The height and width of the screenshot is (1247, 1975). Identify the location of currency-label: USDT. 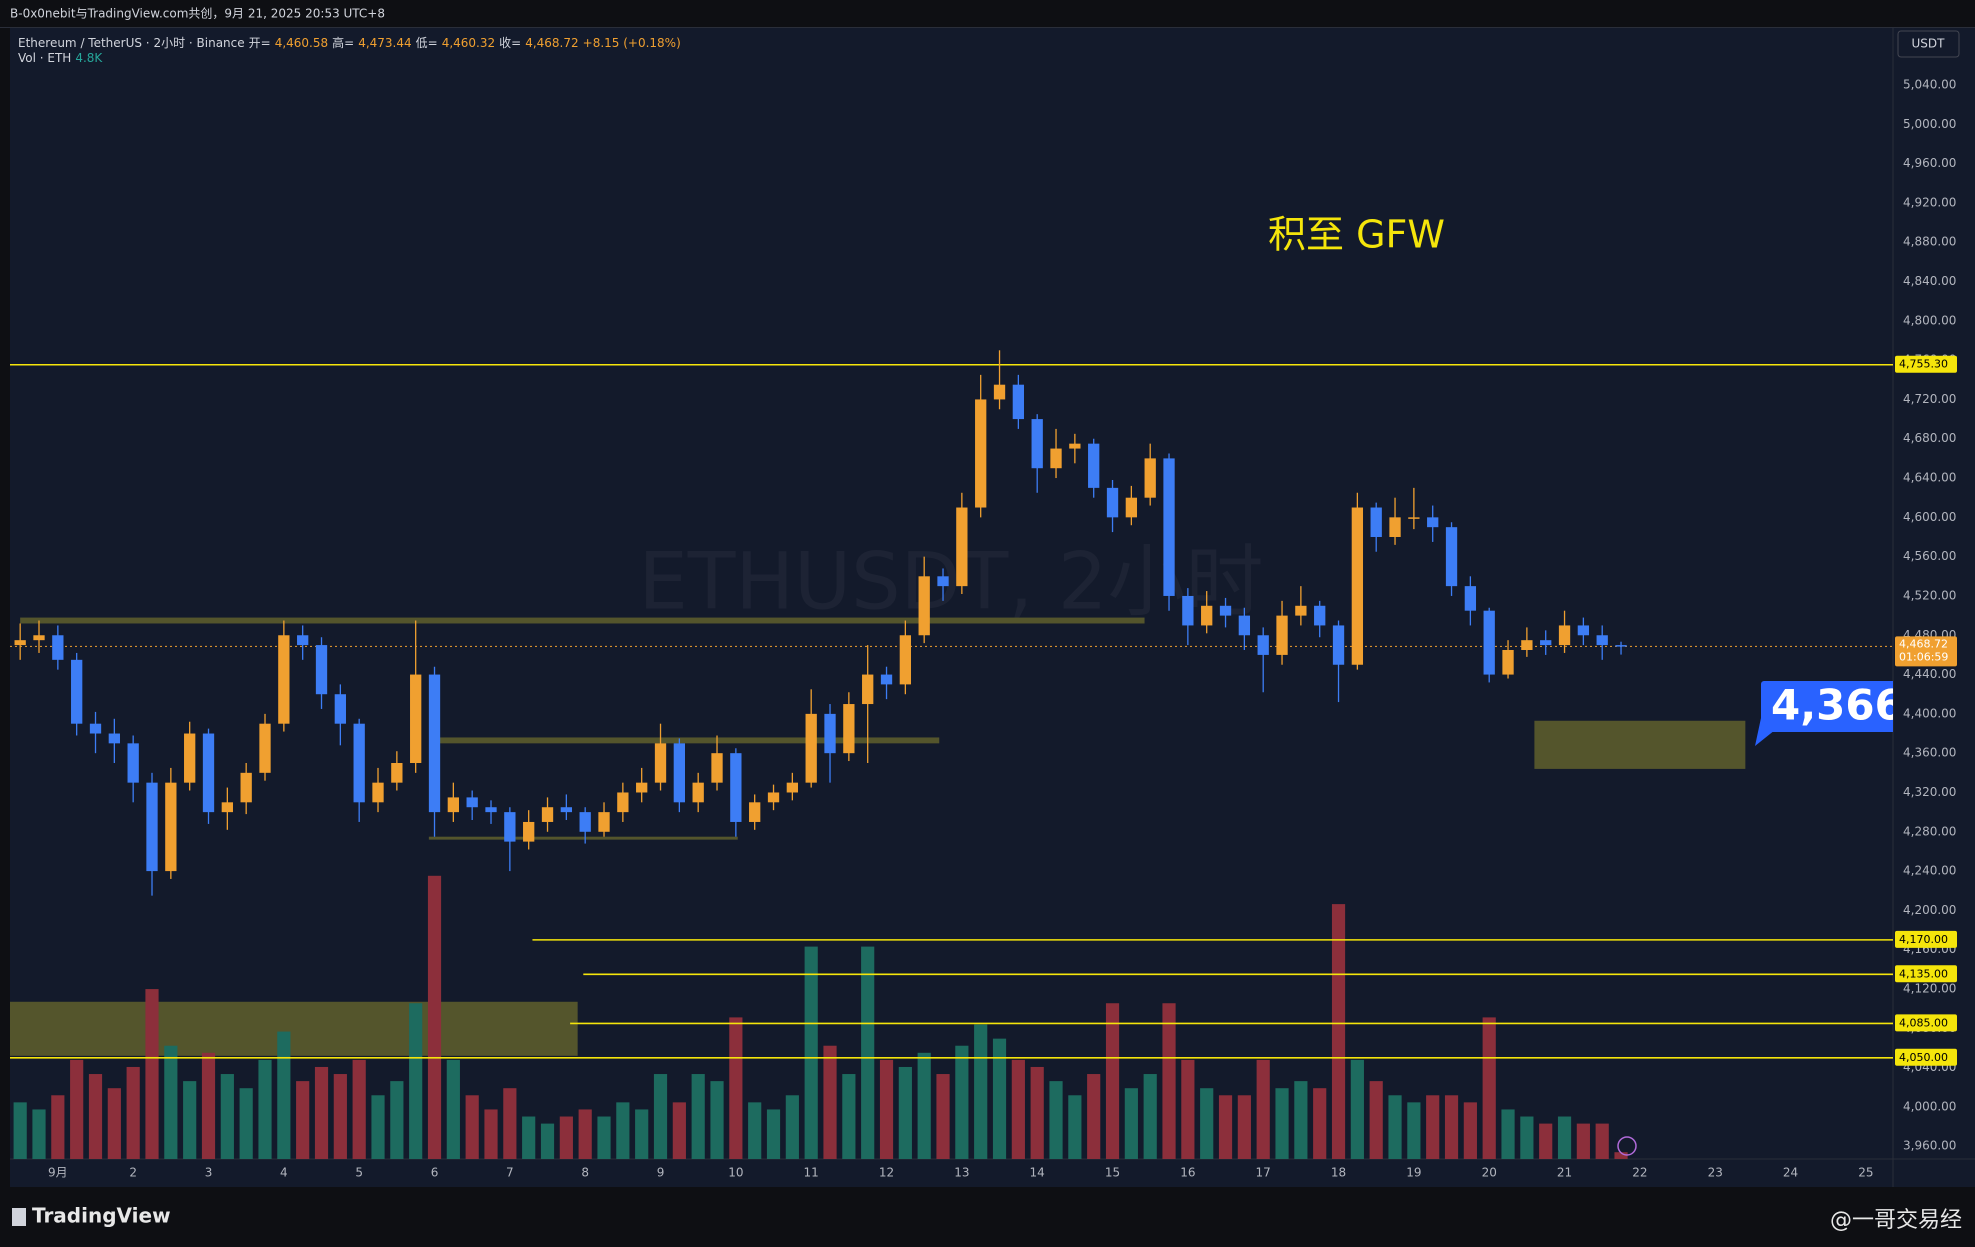
(1929, 44).